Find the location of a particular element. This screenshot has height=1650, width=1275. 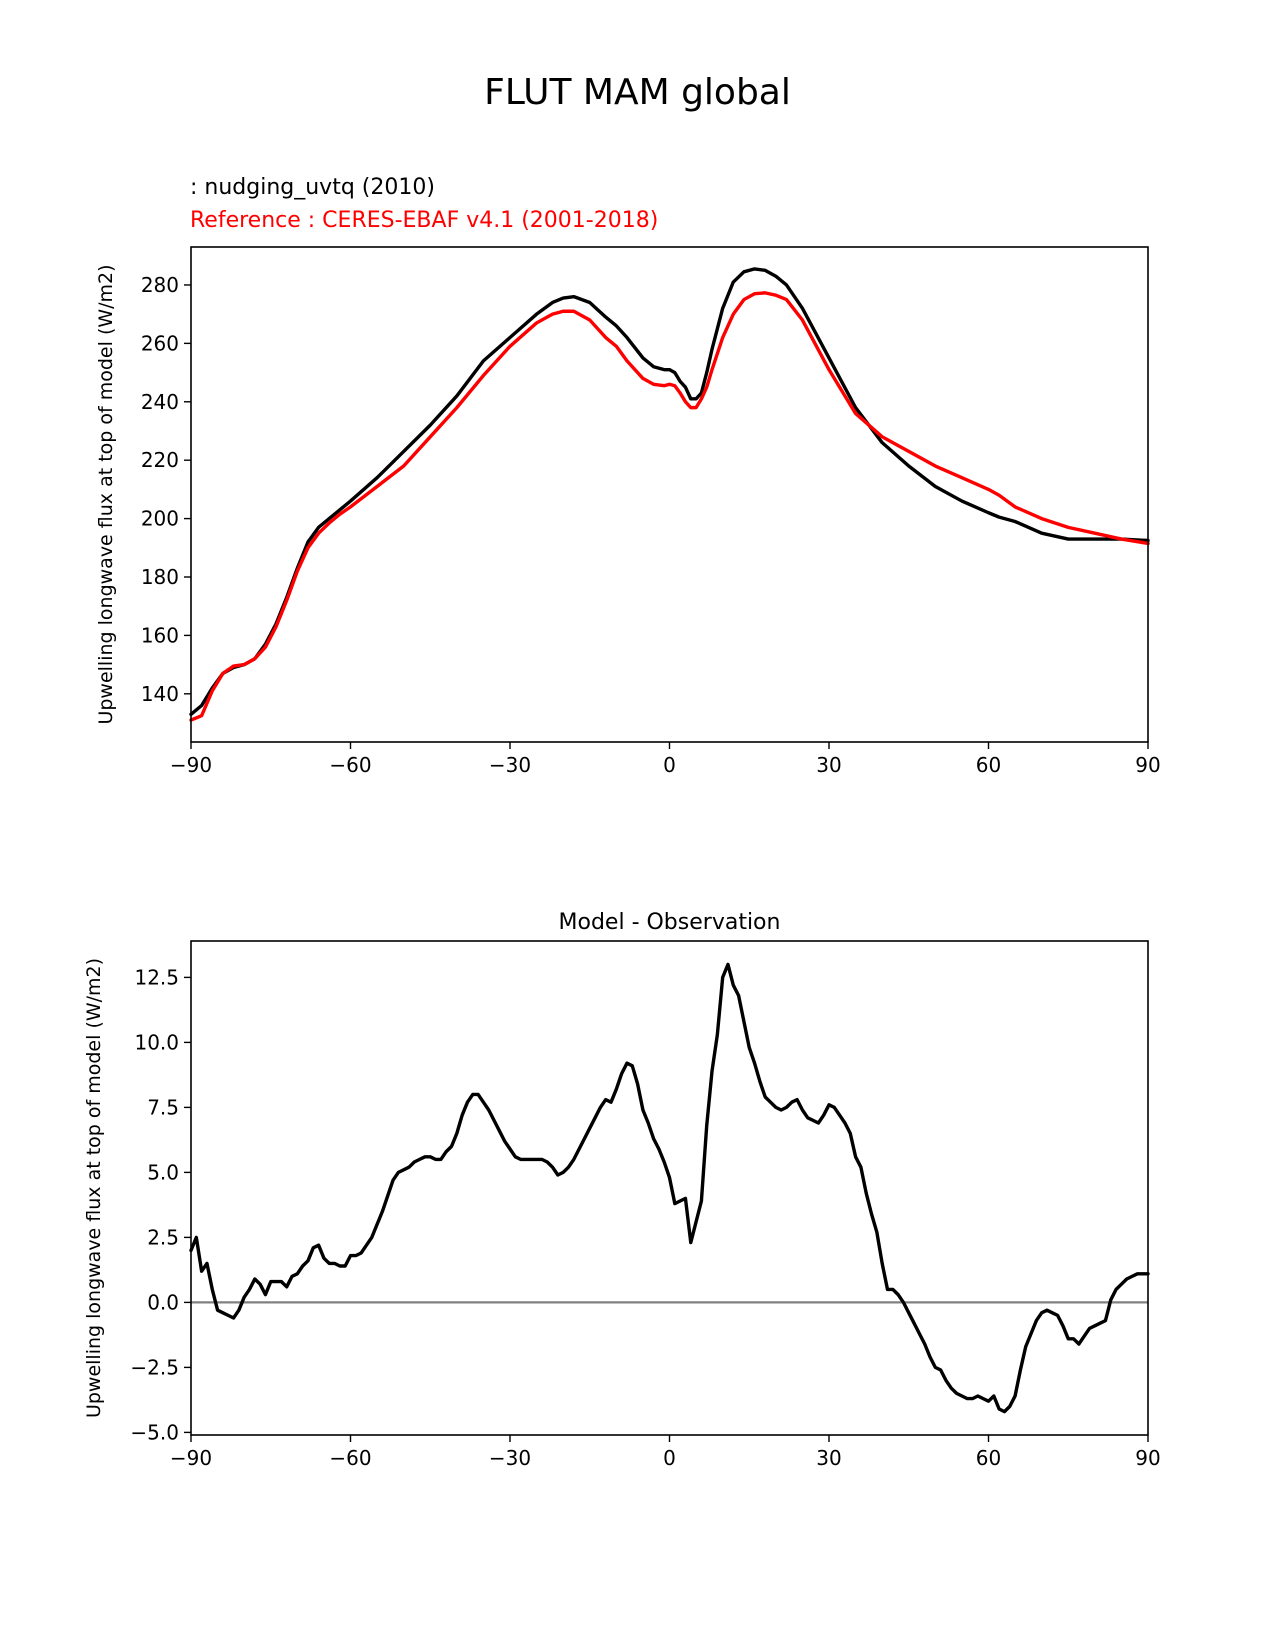

y-tick-label: 10.0 is located at coordinates (156, 1042).